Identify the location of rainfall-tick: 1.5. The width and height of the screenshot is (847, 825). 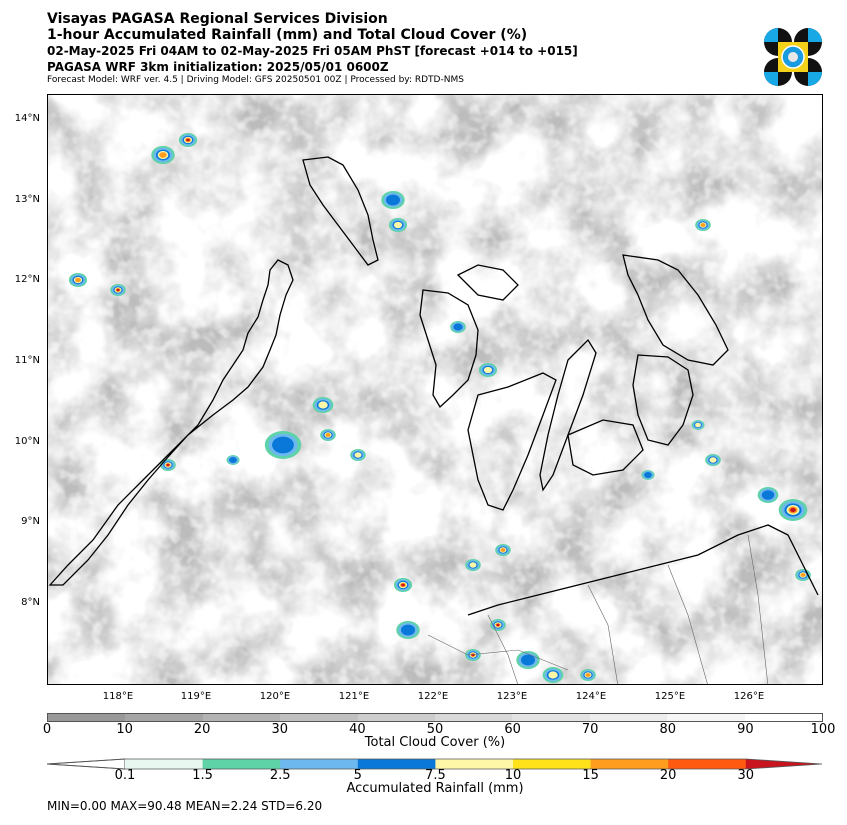
(202, 775).